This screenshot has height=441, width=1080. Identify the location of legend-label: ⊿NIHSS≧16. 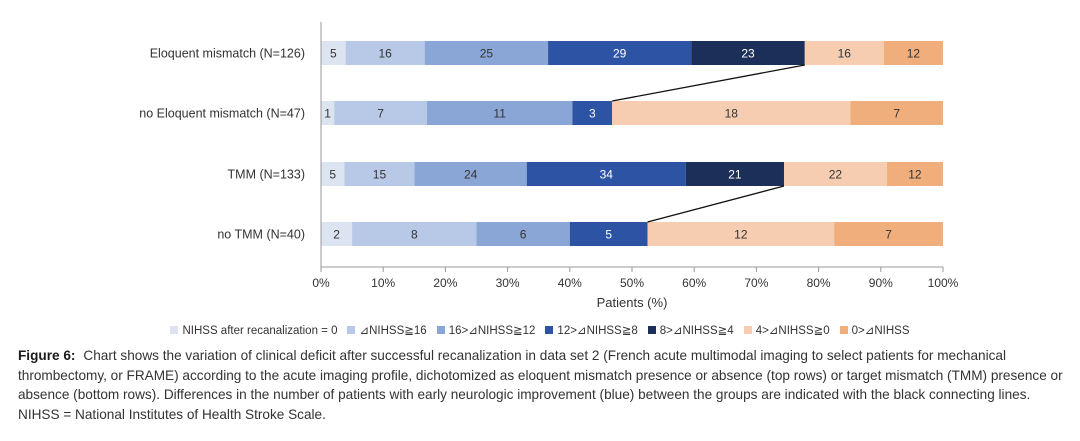
(393, 331).